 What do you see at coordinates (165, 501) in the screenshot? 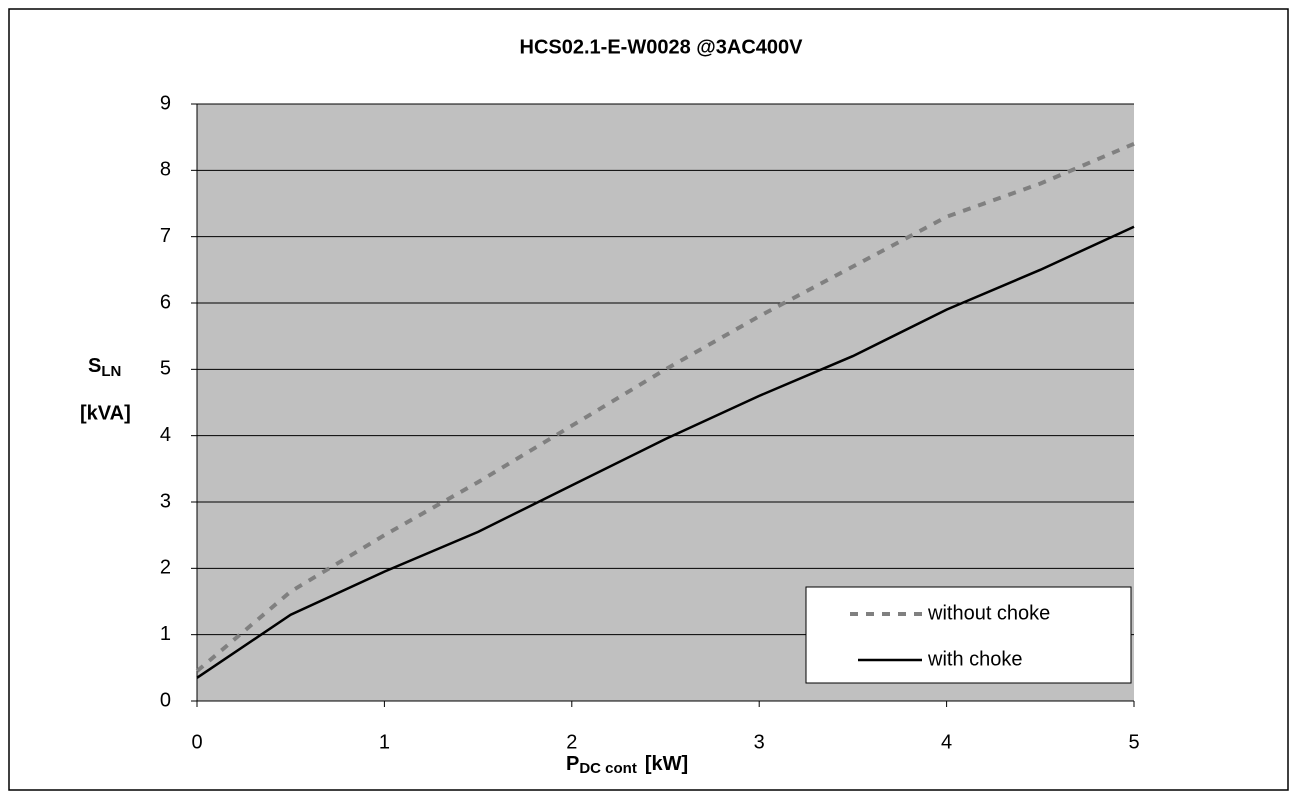
I see `y-tick-label: 3` at bounding box center [165, 501].